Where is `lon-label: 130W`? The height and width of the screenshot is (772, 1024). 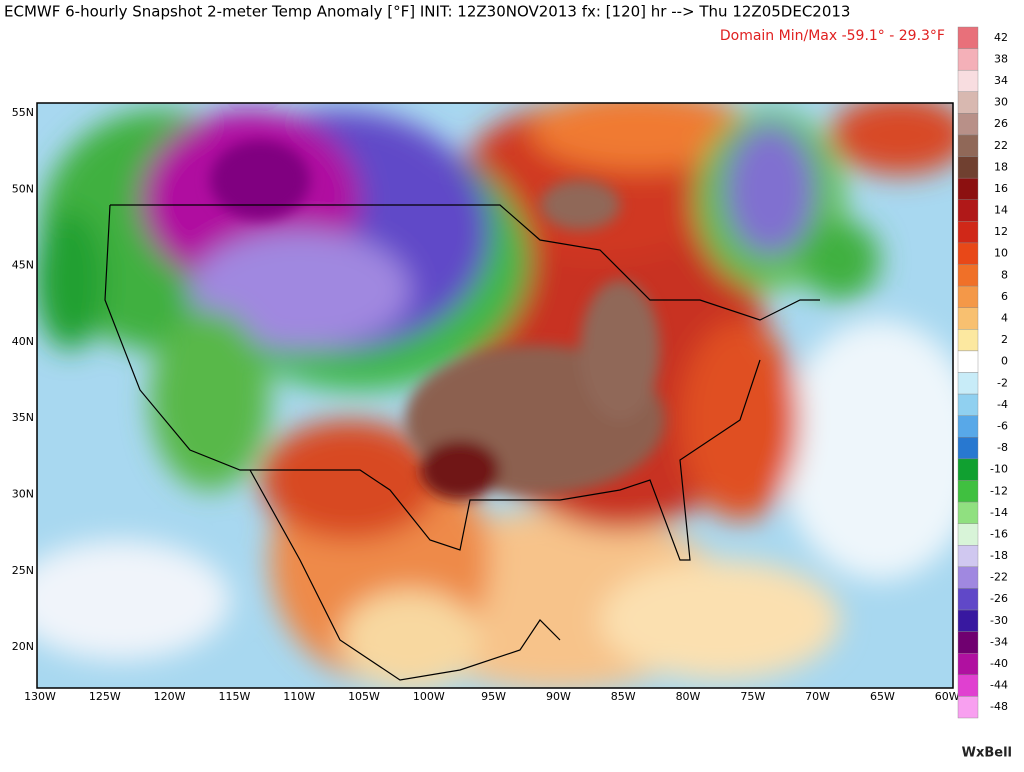 lon-label: 130W is located at coordinates (40, 696).